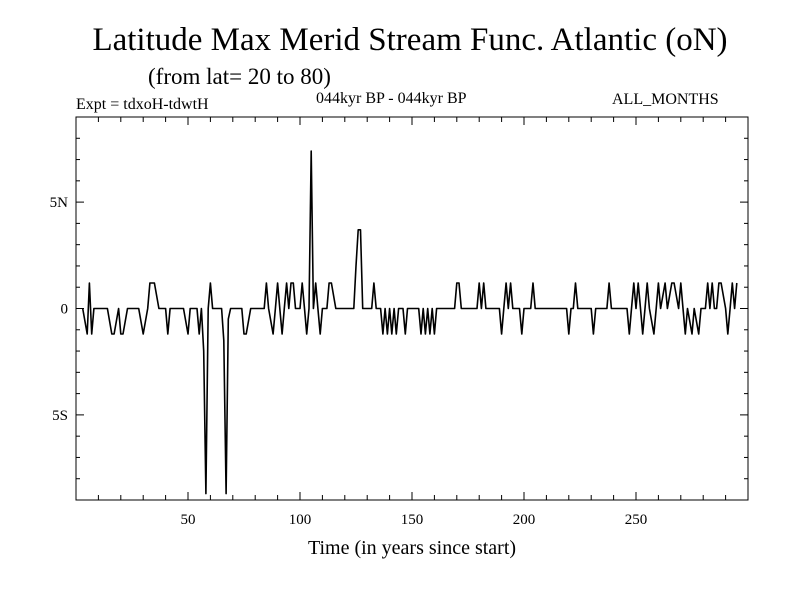 This screenshot has height=600, width=800. What do you see at coordinates (412, 520) in the screenshot?
I see `x-tick-label: 150` at bounding box center [412, 520].